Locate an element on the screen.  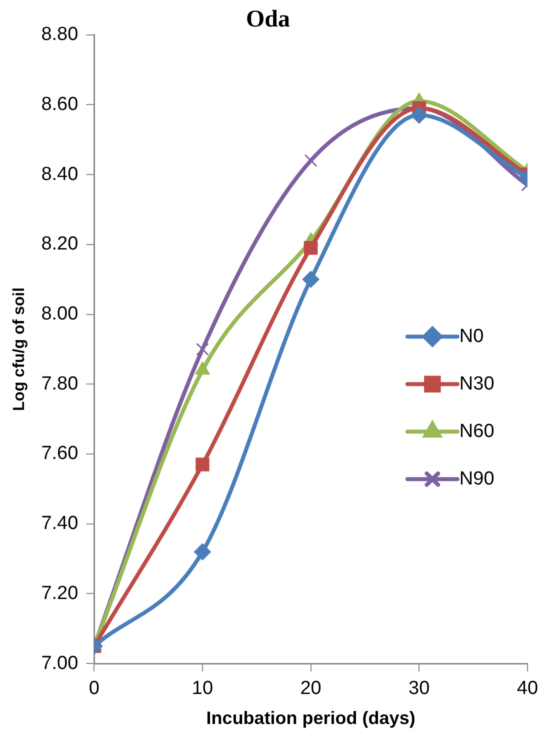
y-tick-label: 8.40 is located at coordinates (59, 174).